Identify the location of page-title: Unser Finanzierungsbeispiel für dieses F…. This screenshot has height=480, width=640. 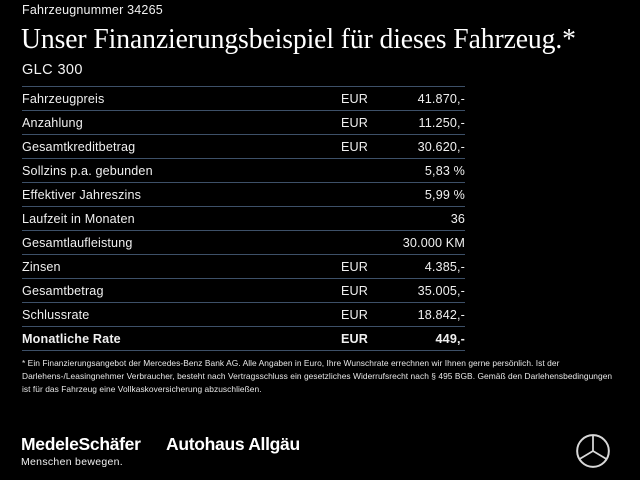
(298, 39).